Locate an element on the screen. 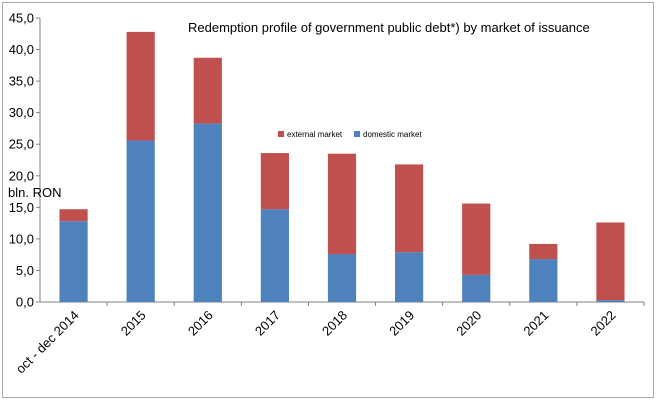 The image size is (657, 401). legend-swatch-domestic-market is located at coordinates (357, 134).